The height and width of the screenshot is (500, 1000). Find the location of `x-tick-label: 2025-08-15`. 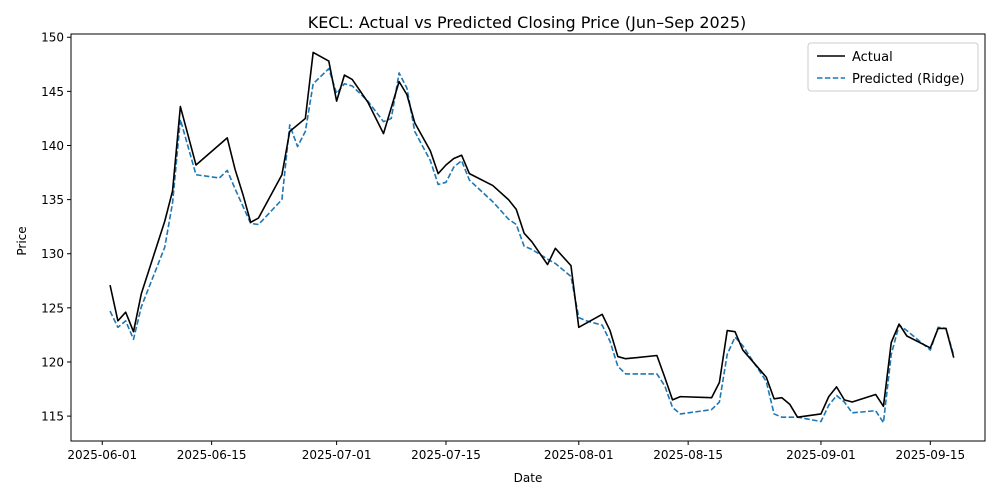

x-tick-label: 2025-08-15 is located at coordinates (688, 455).